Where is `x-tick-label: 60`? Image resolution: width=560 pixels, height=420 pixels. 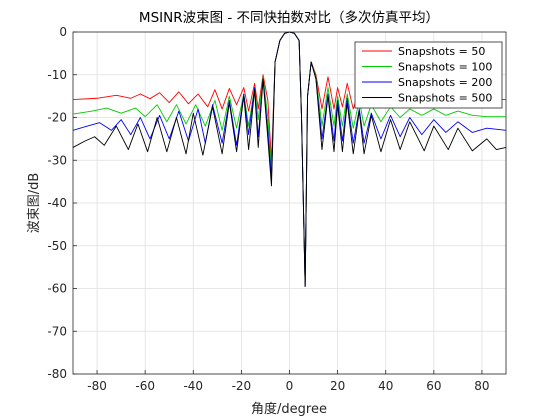
x-tick-label: 60 is located at coordinates (433, 386).